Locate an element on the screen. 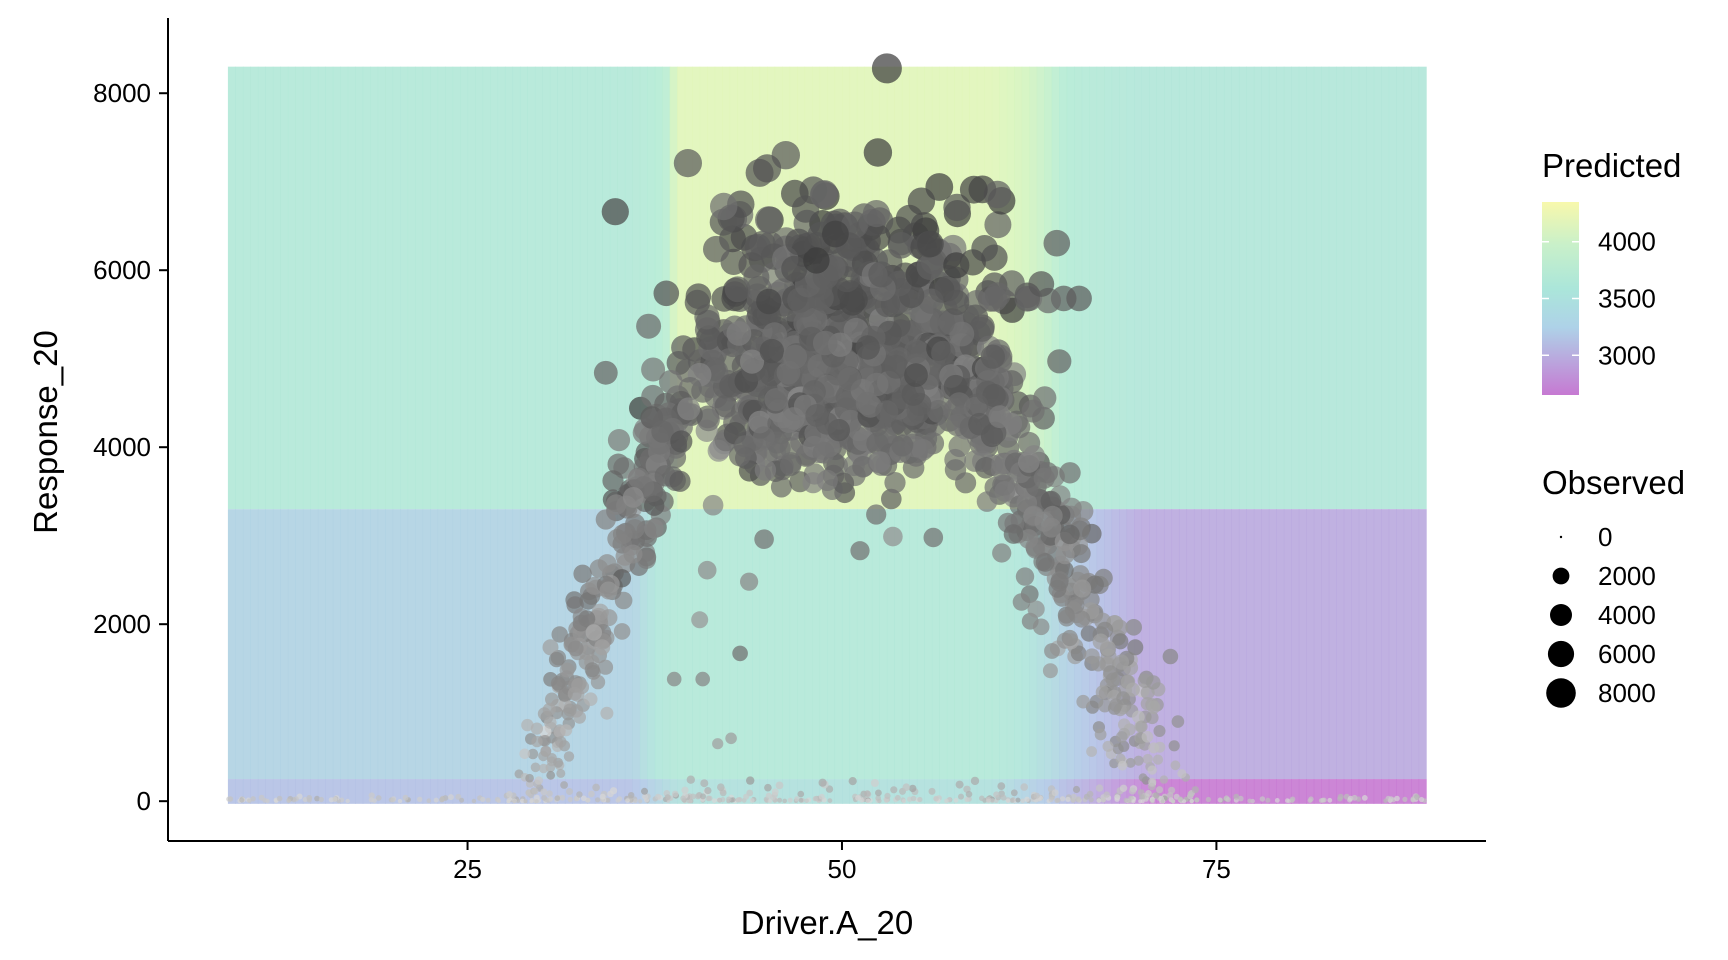 Image resolution: width=1728 pixels, height=960 pixels. legend-observed-label: 6000 is located at coordinates (1627, 654).